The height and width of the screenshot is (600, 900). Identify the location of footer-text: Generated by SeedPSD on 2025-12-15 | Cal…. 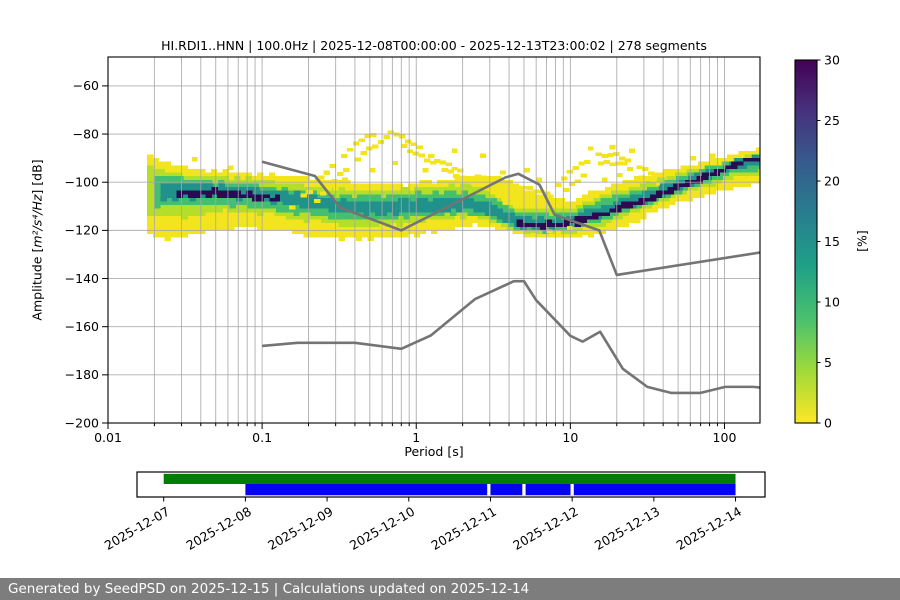
(269, 589).